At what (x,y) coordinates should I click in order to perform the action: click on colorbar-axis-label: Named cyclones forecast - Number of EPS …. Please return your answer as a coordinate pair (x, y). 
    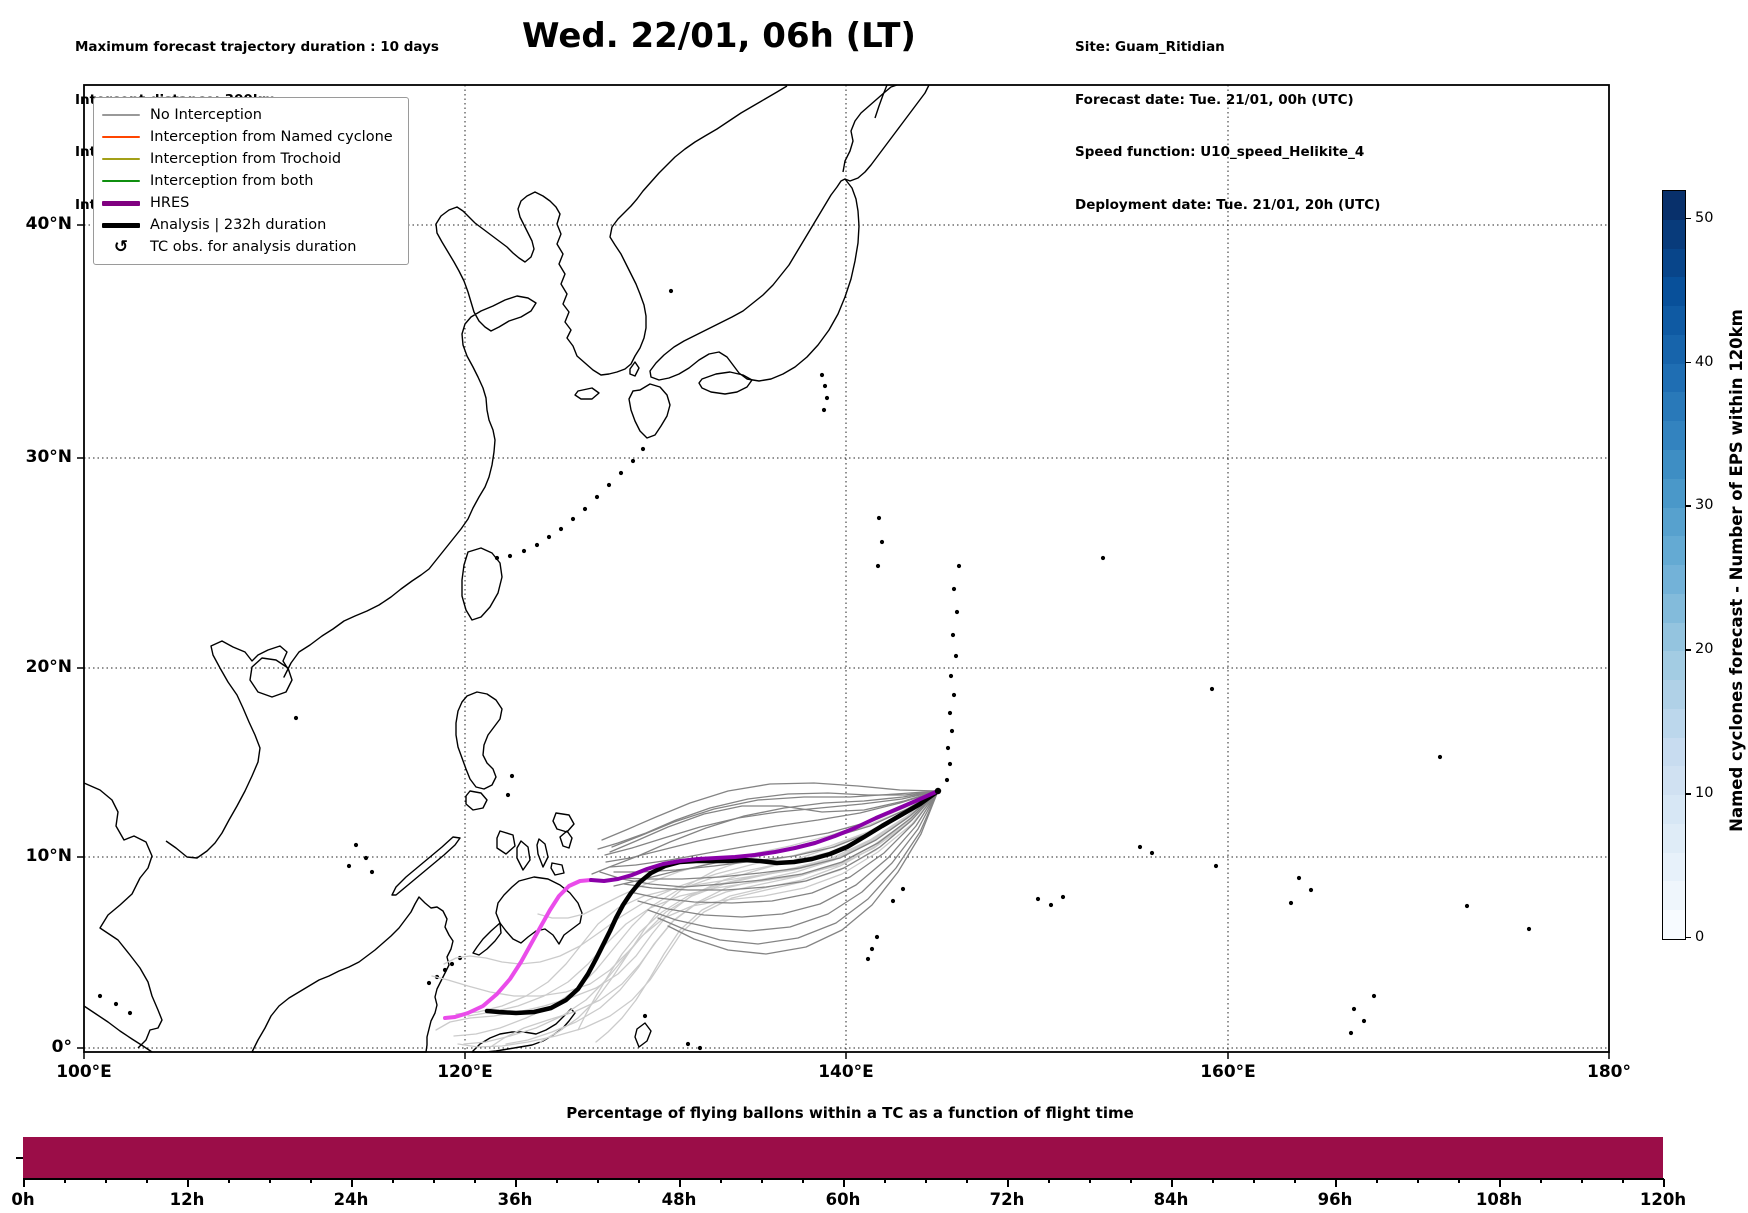
    Looking at the image, I should click on (1736, 570).